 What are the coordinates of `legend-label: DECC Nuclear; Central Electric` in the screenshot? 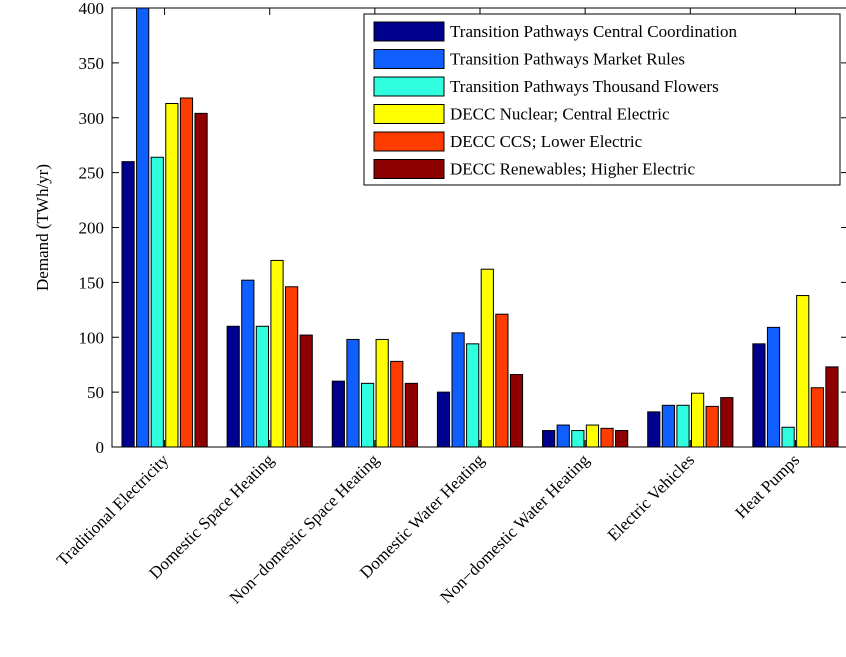 It's located at (560, 114).